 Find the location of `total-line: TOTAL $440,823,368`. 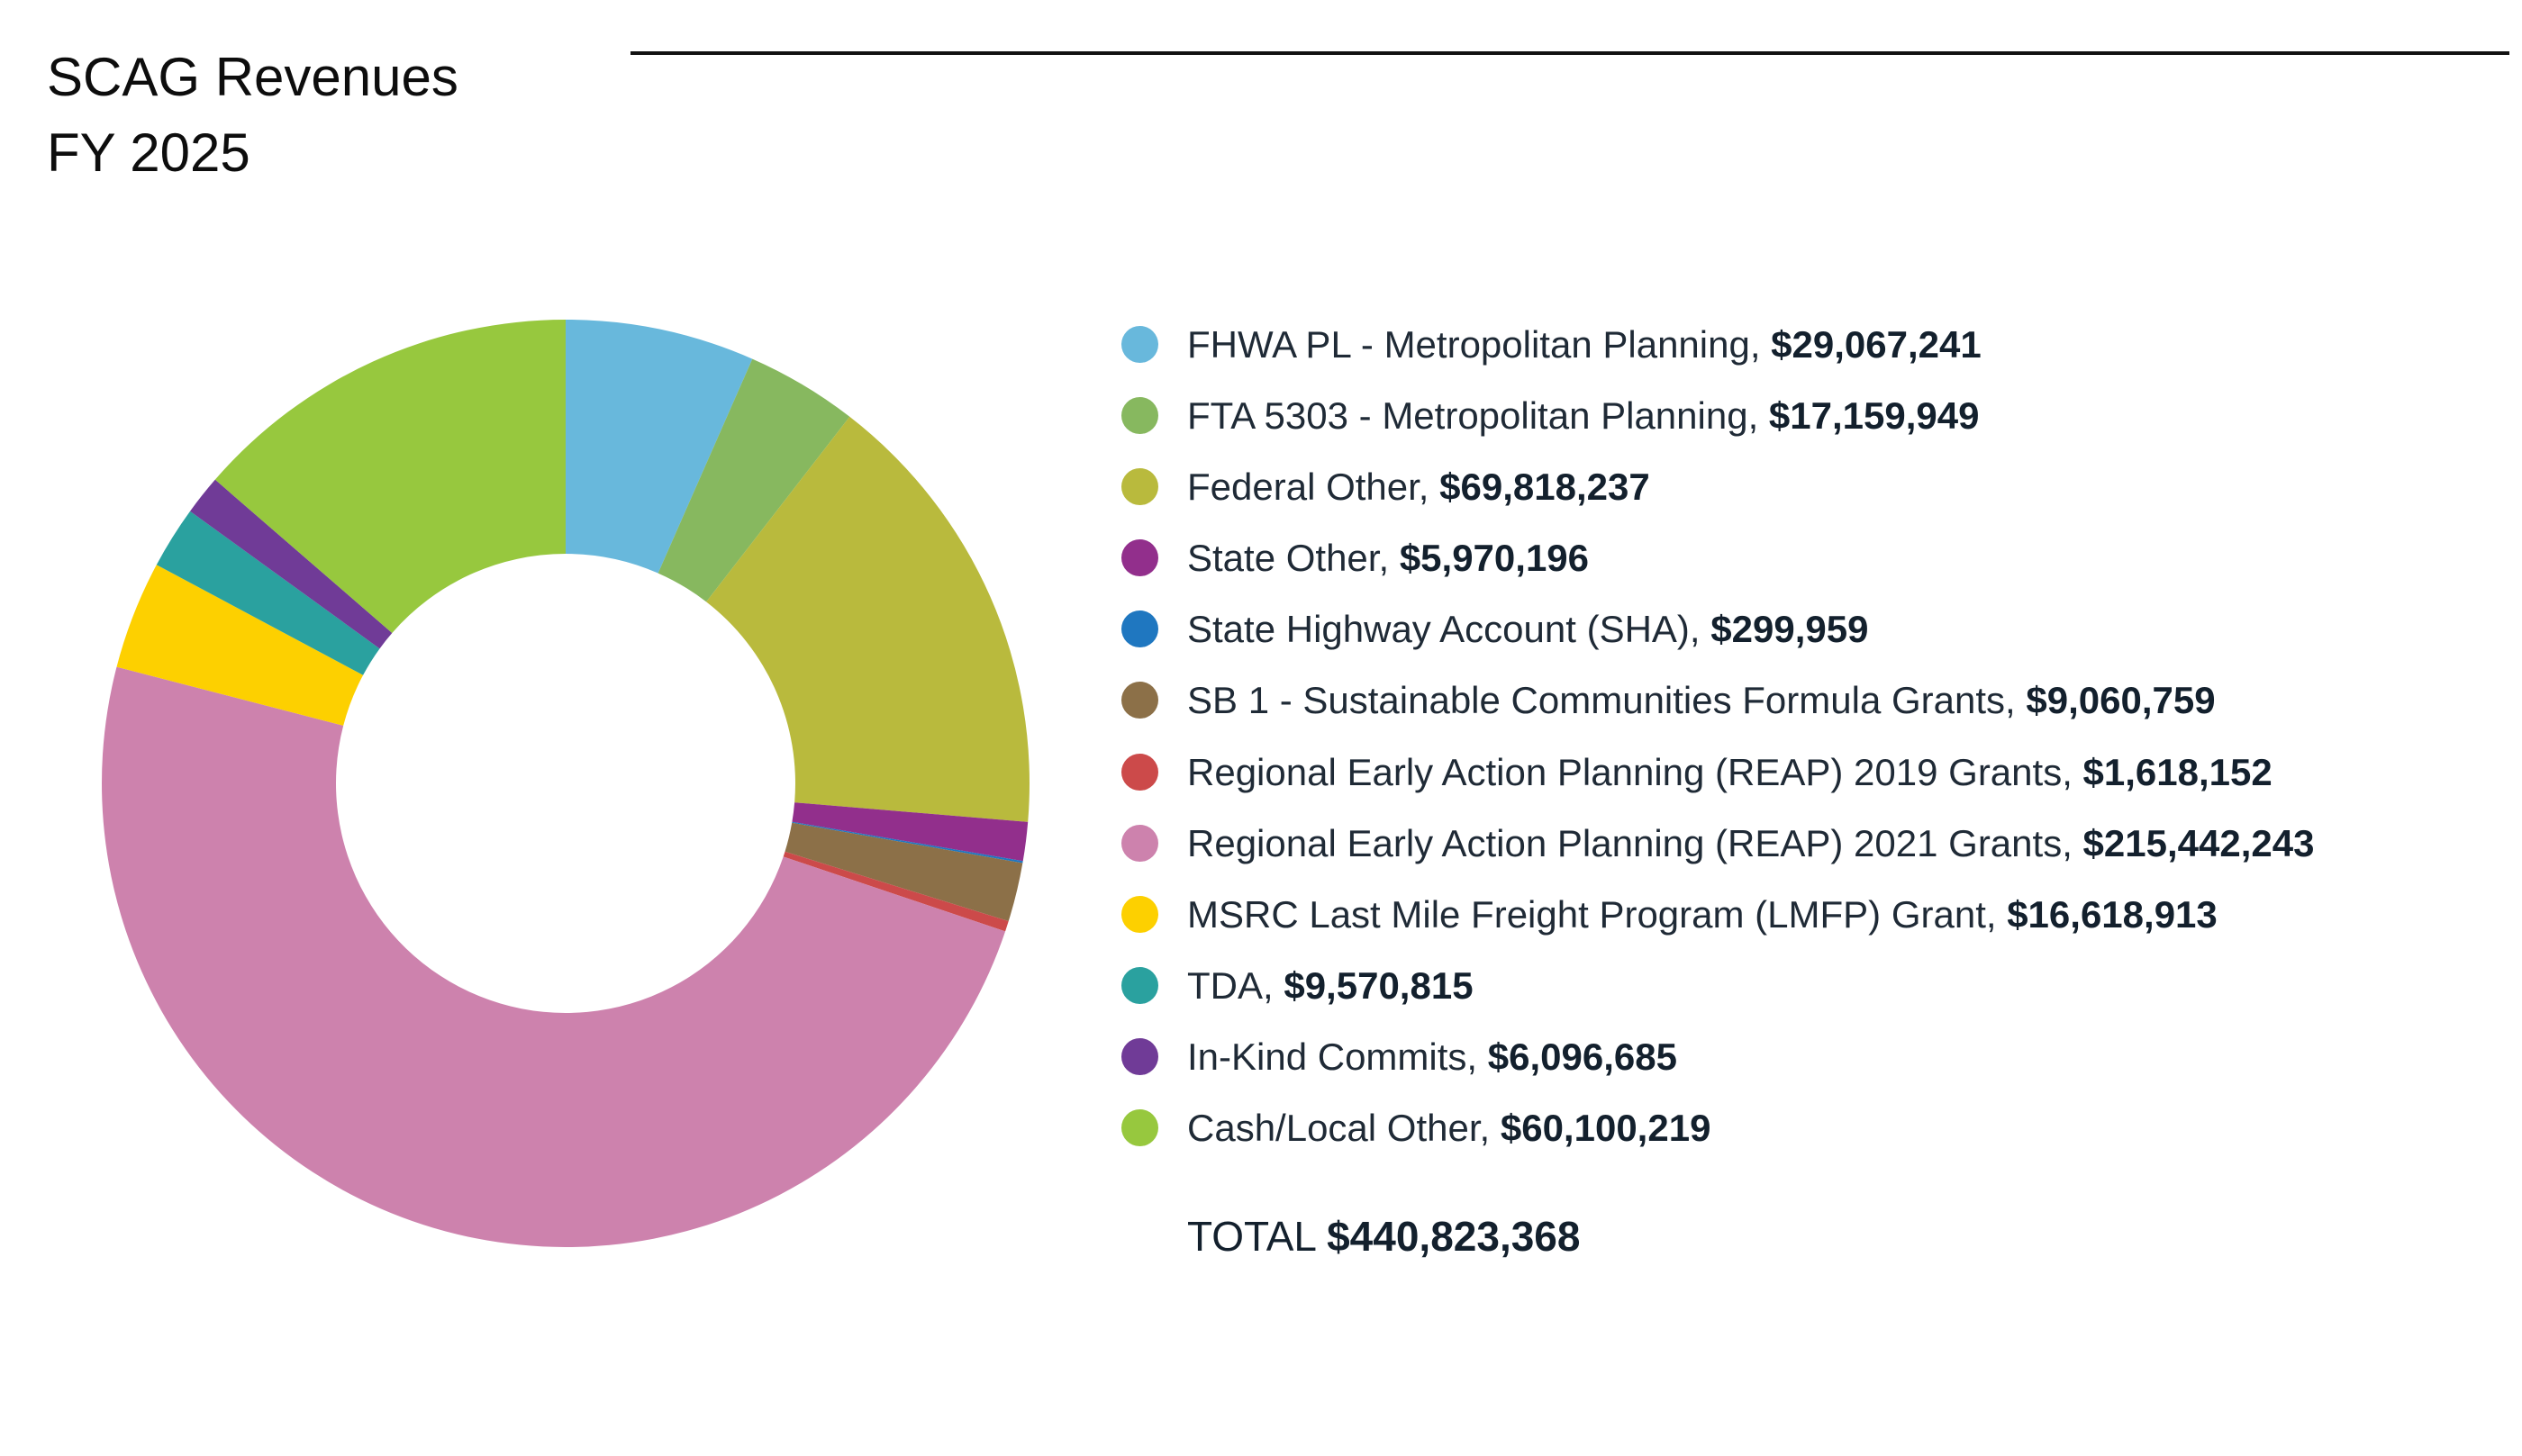

total-line: TOTAL $440,823,368 is located at coordinates (1383, 1237).